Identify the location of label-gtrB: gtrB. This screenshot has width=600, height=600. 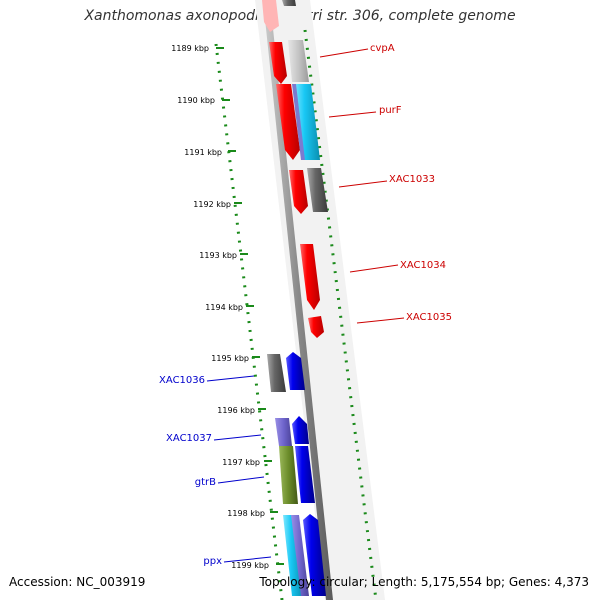
(205, 482).